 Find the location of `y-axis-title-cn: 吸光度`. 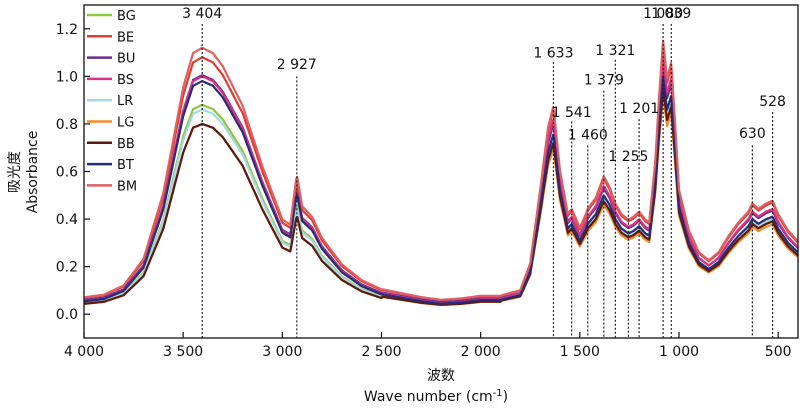

y-axis-title-cn: 吸光度 is located at coordinates (15, 172).